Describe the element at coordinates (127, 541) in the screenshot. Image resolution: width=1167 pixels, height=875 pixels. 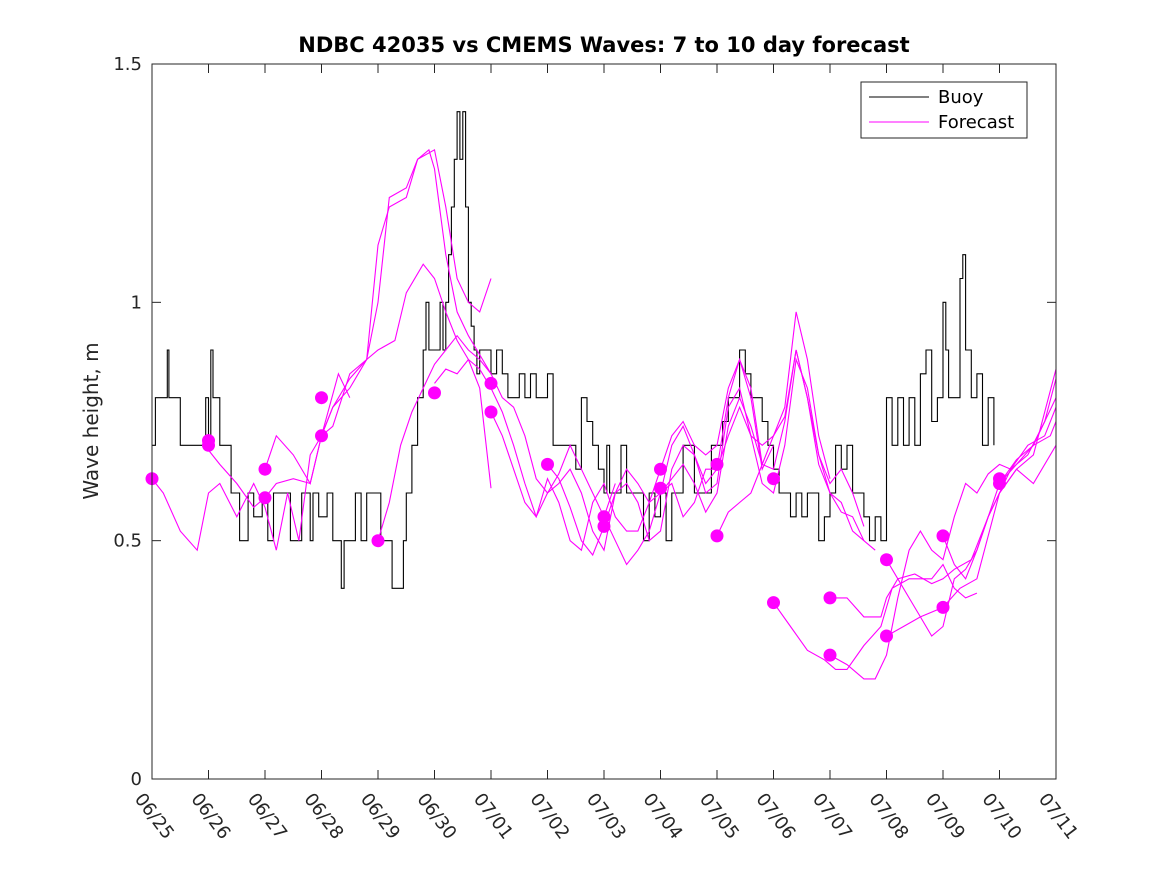
I see `y-tick-label-1: 0.5` at that location.